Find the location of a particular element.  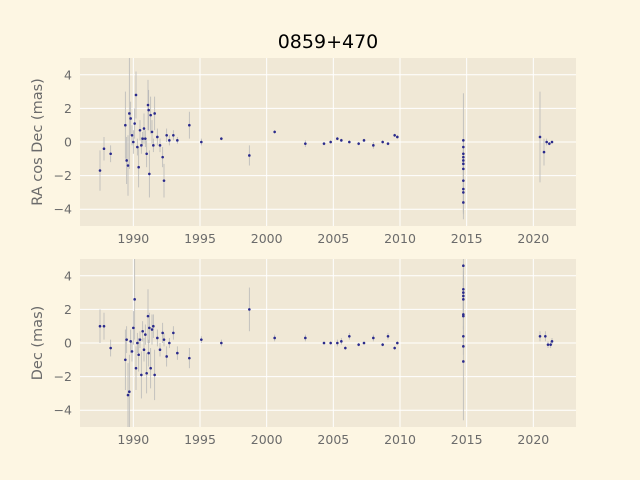

dec-x-tick-label: 2005 is located at coordinates (333, 439).